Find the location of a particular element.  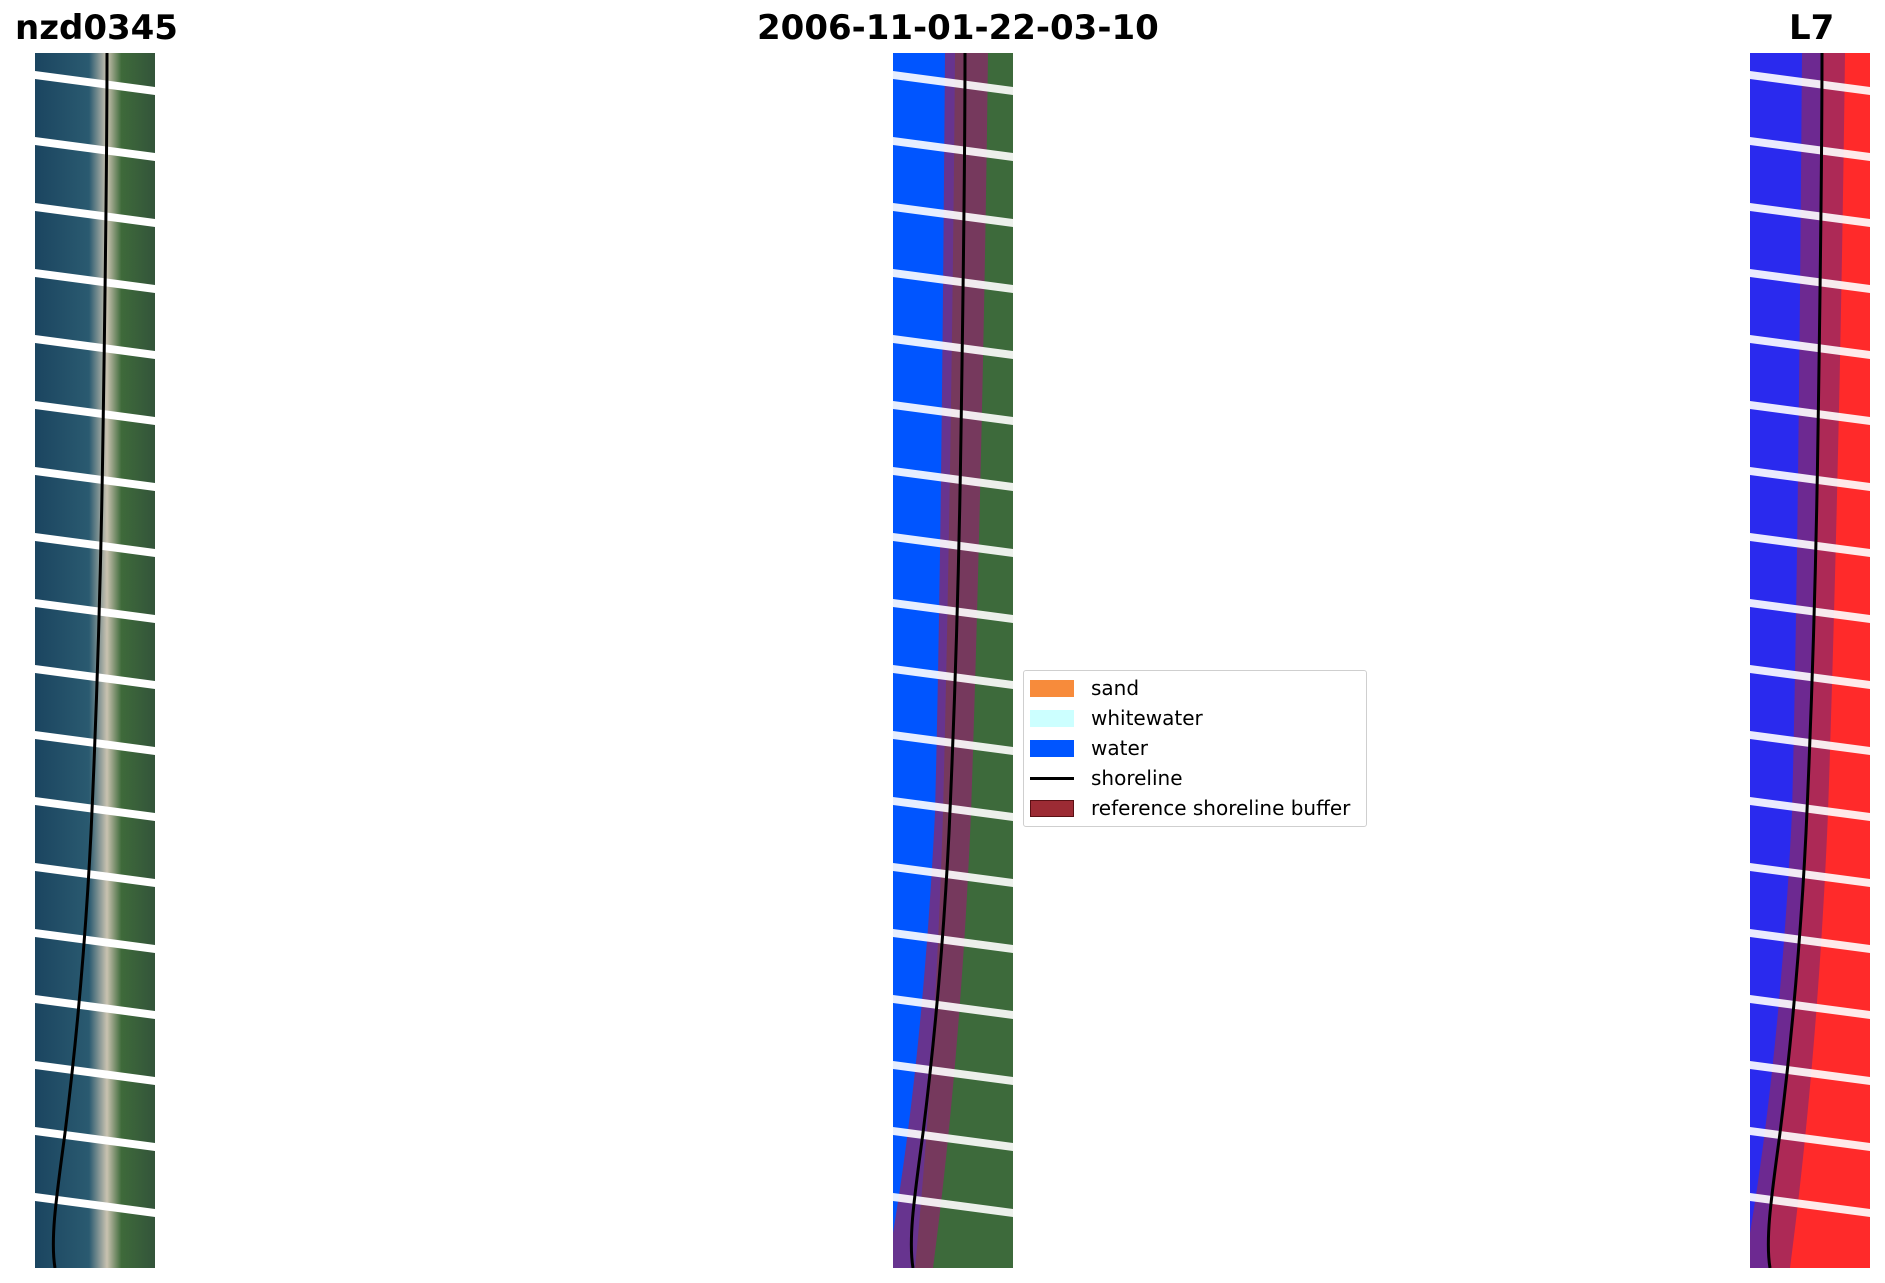

rgb-background is located at coordinates (95, 660).